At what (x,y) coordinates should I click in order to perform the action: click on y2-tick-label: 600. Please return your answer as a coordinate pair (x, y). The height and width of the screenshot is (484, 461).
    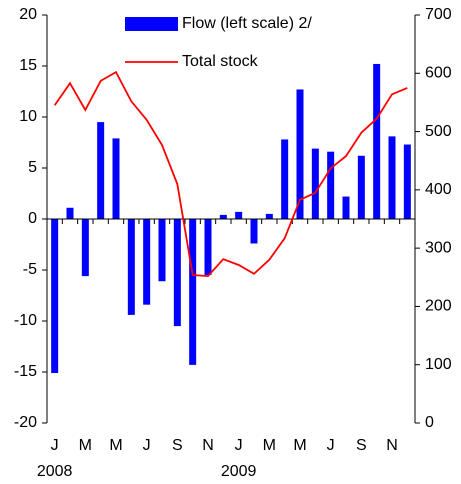
    Looking at the image, I should click on (438, 73).